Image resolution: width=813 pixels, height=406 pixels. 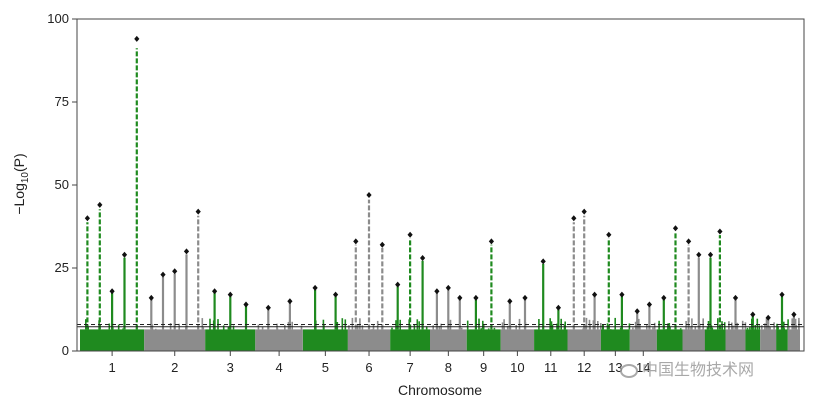 What do you see at coordinates (629, 370) in the screenshot?
I see `wechat-icon` at bounding box center [629, 370].